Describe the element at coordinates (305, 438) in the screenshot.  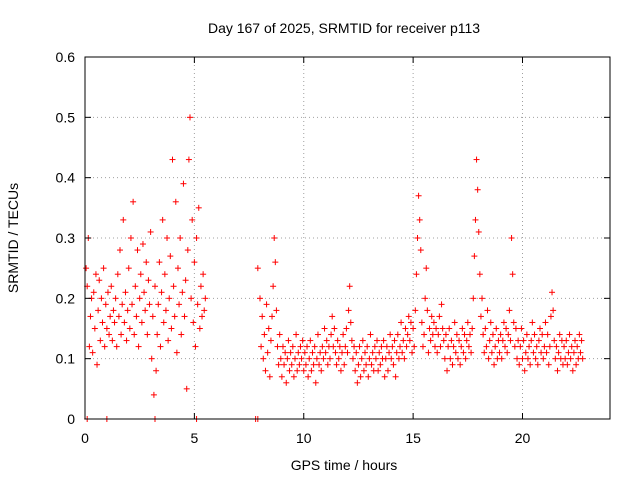
I see `x-tick-labels: 0 5 10 15 20` at that location.